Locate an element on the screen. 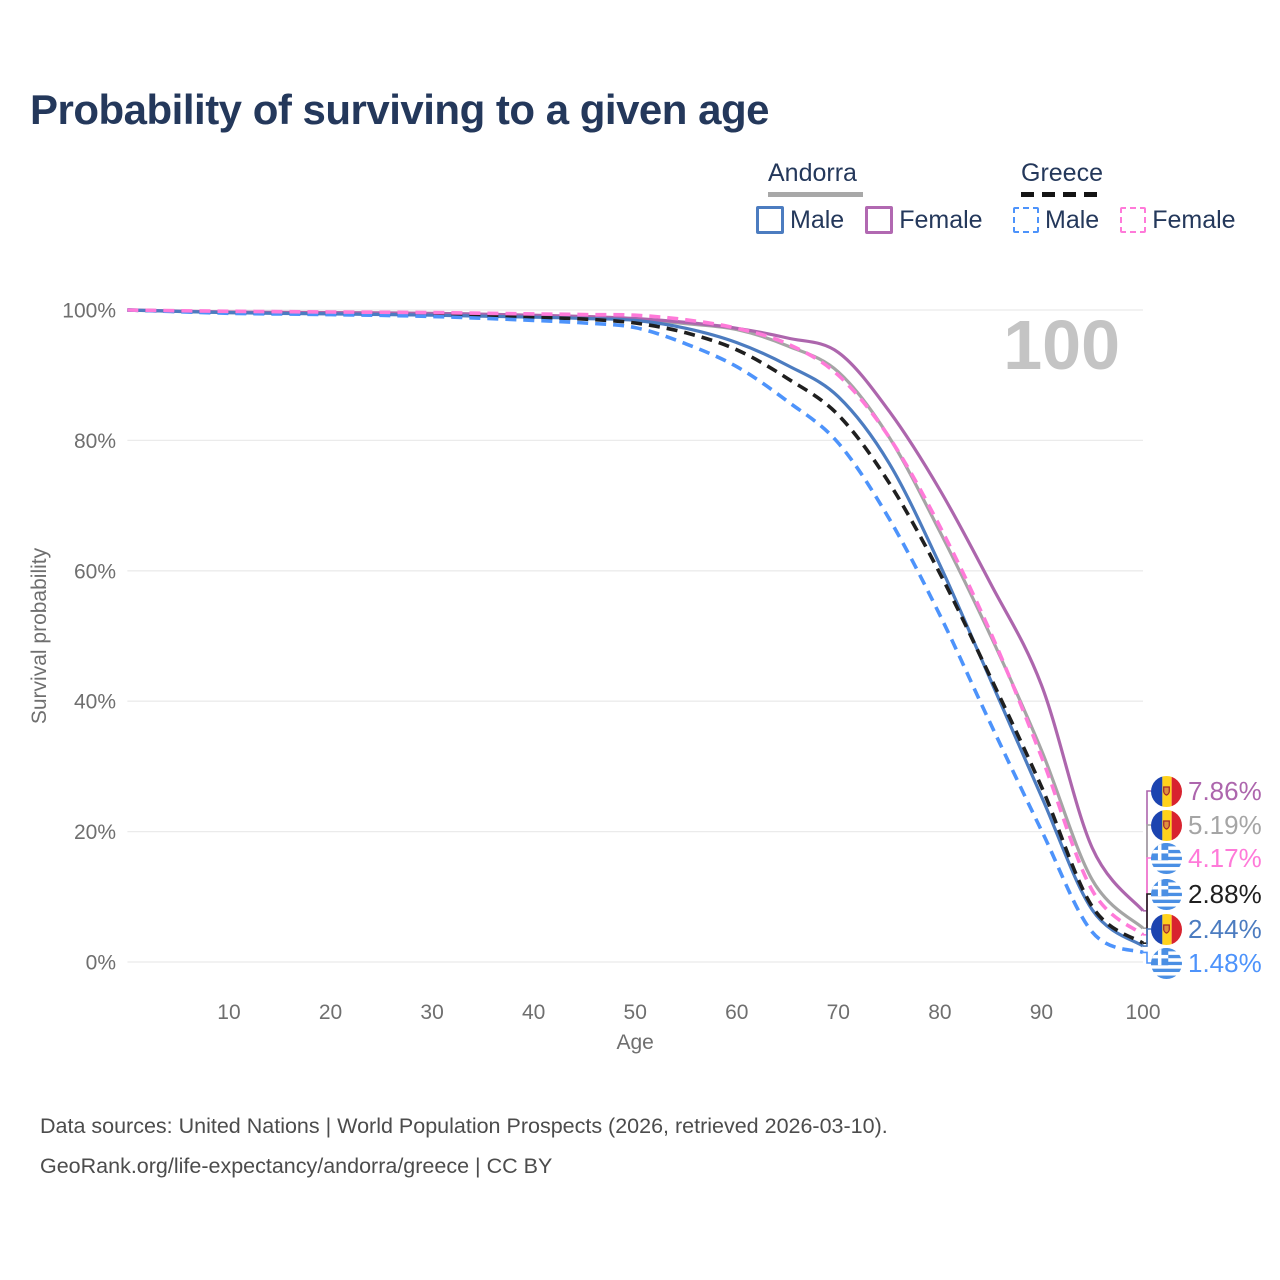  legend-group-title-greece: Greece is located at coordinates (1062, 173).